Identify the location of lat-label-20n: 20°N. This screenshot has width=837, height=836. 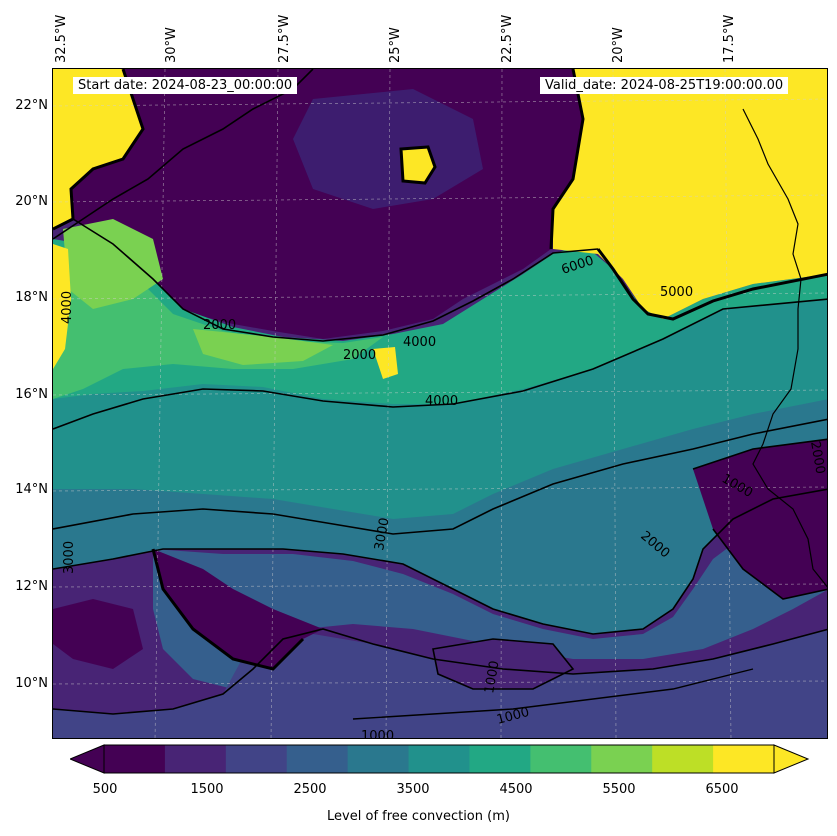
(31, 201).